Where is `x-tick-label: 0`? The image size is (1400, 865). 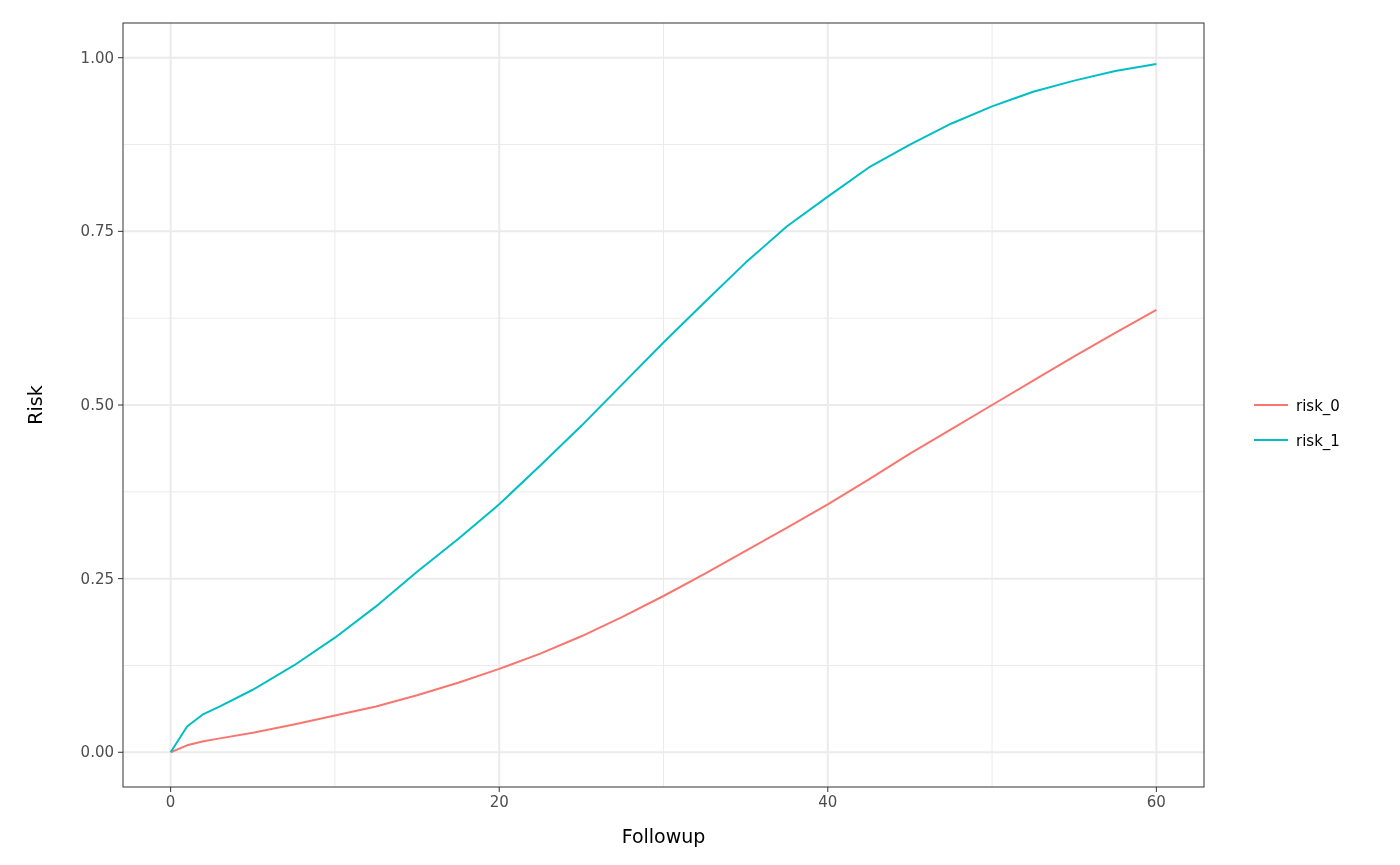 x-tick-label: 0 is located at coordinates (170, 802).